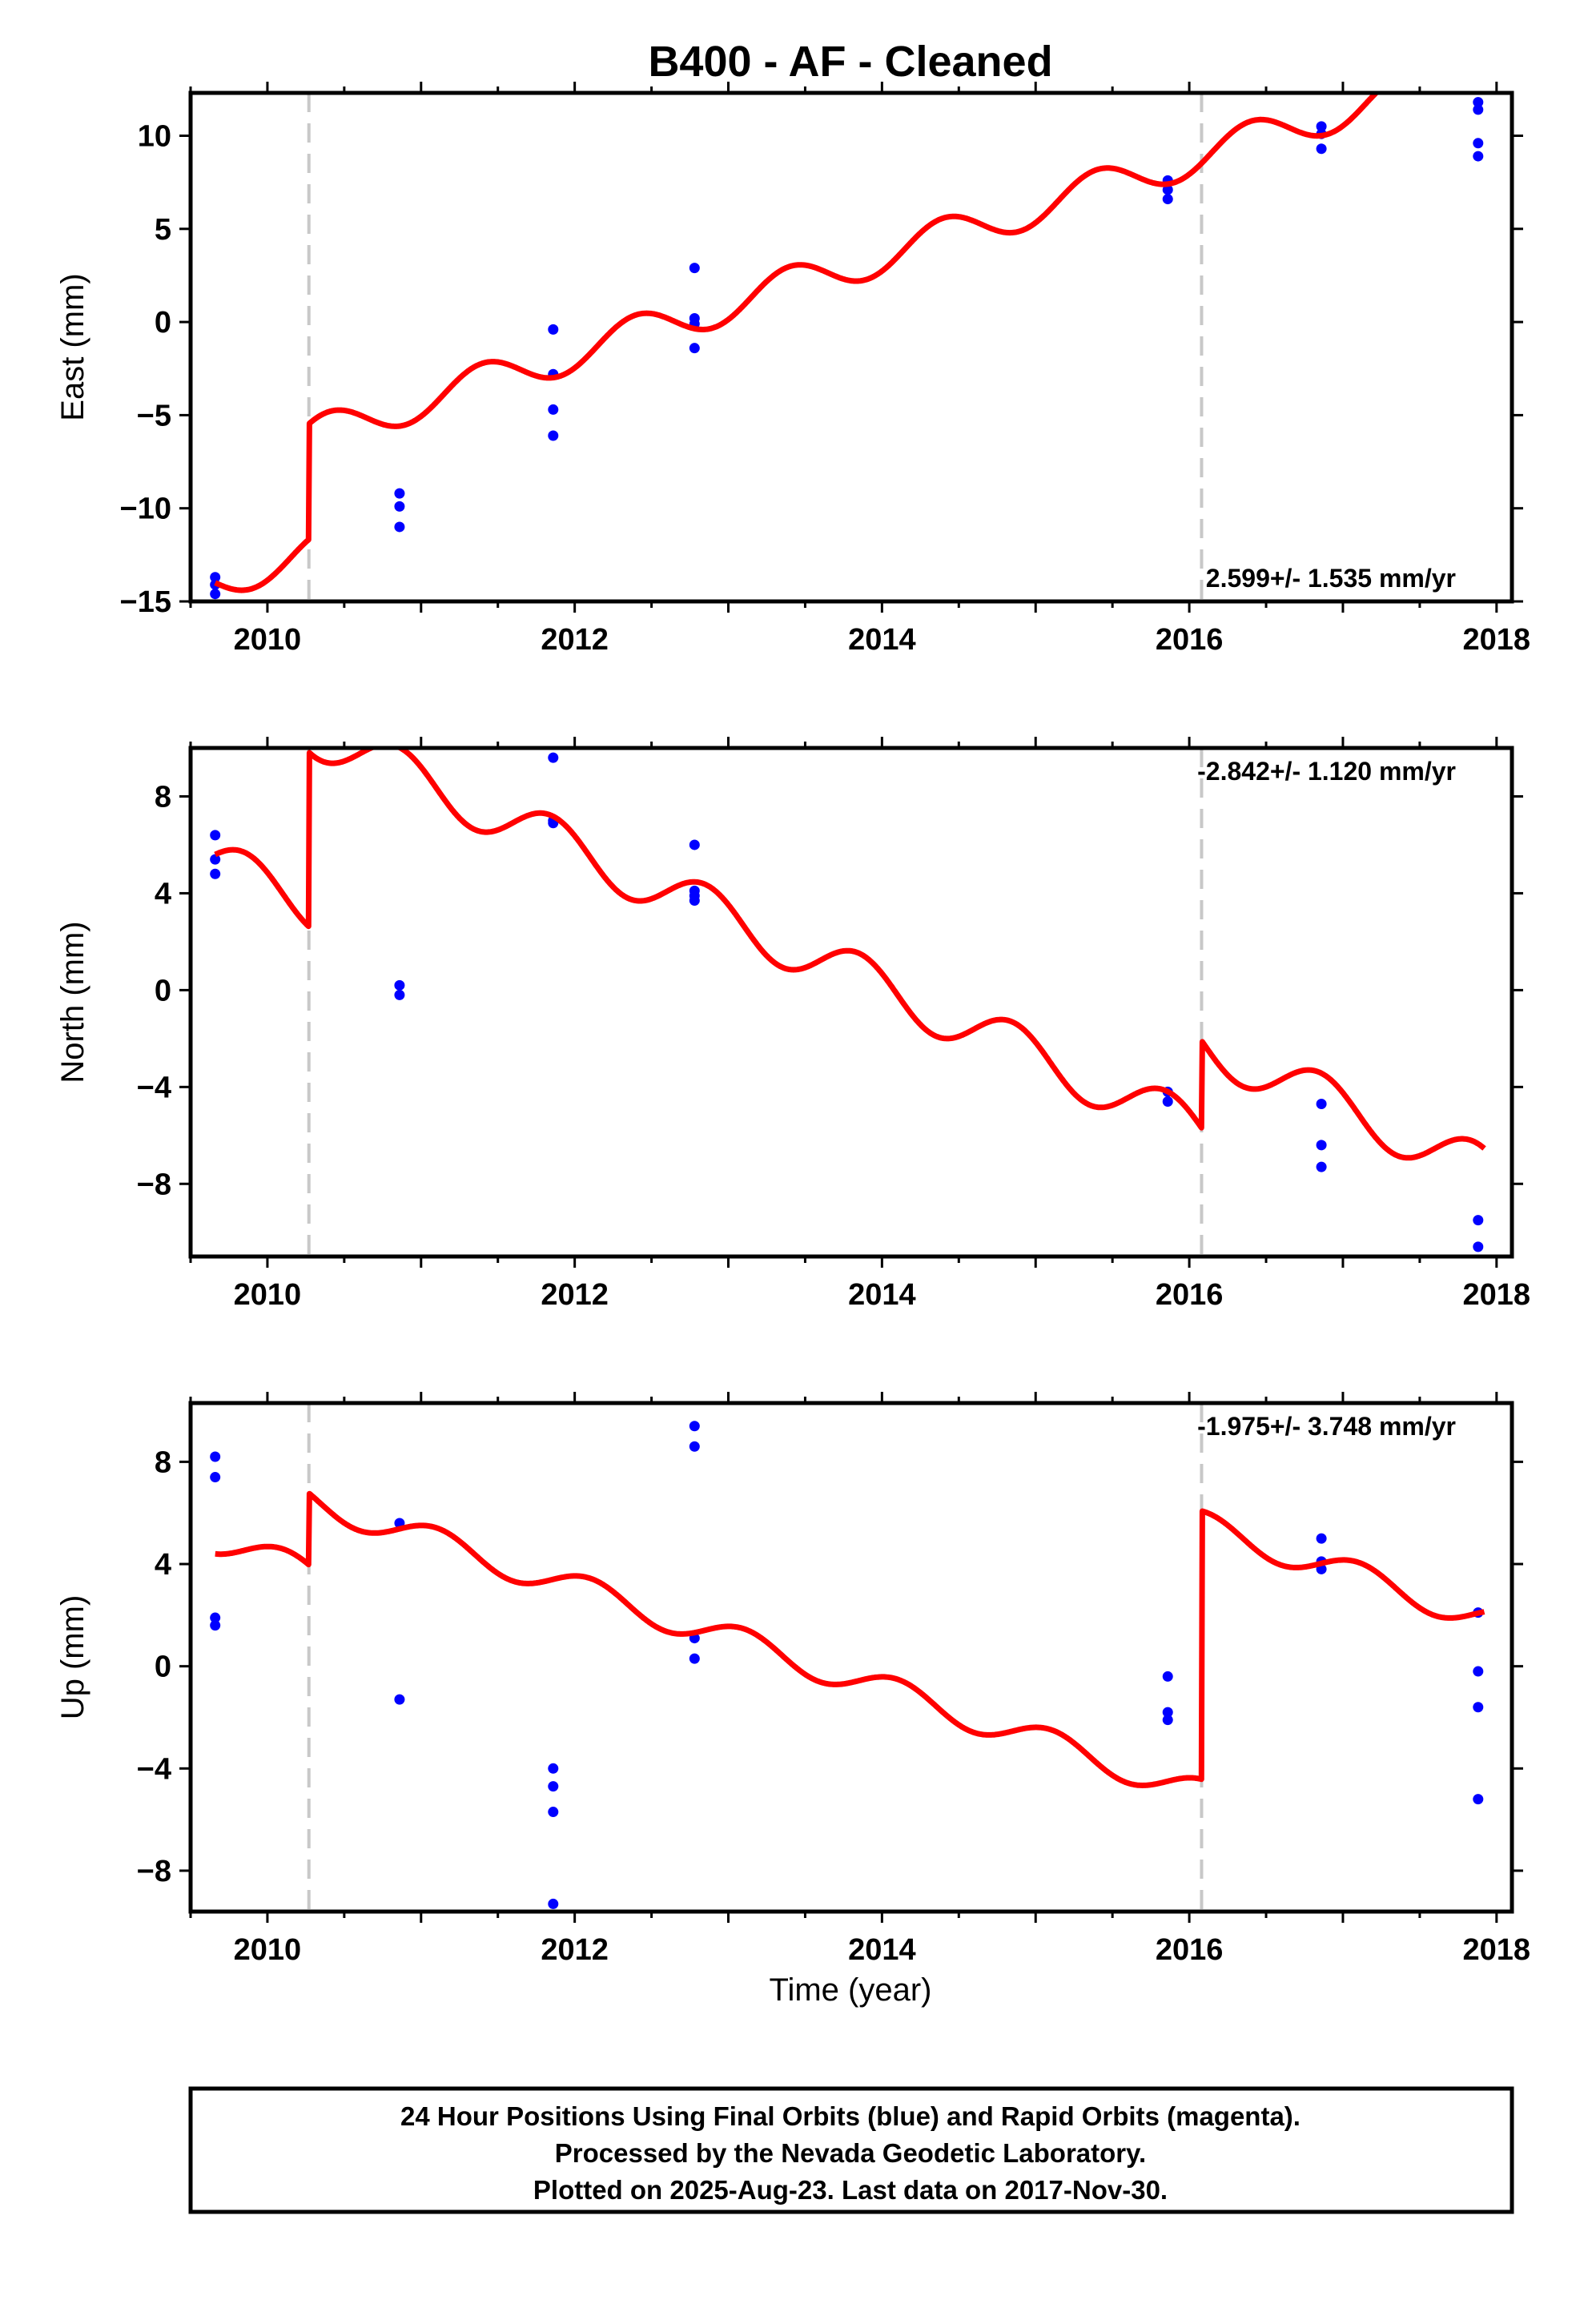  What do you see at coordinates (154, 416) in the screenshot?
I see `east-y-tick-label: −5` at bounding box center [154, 416].